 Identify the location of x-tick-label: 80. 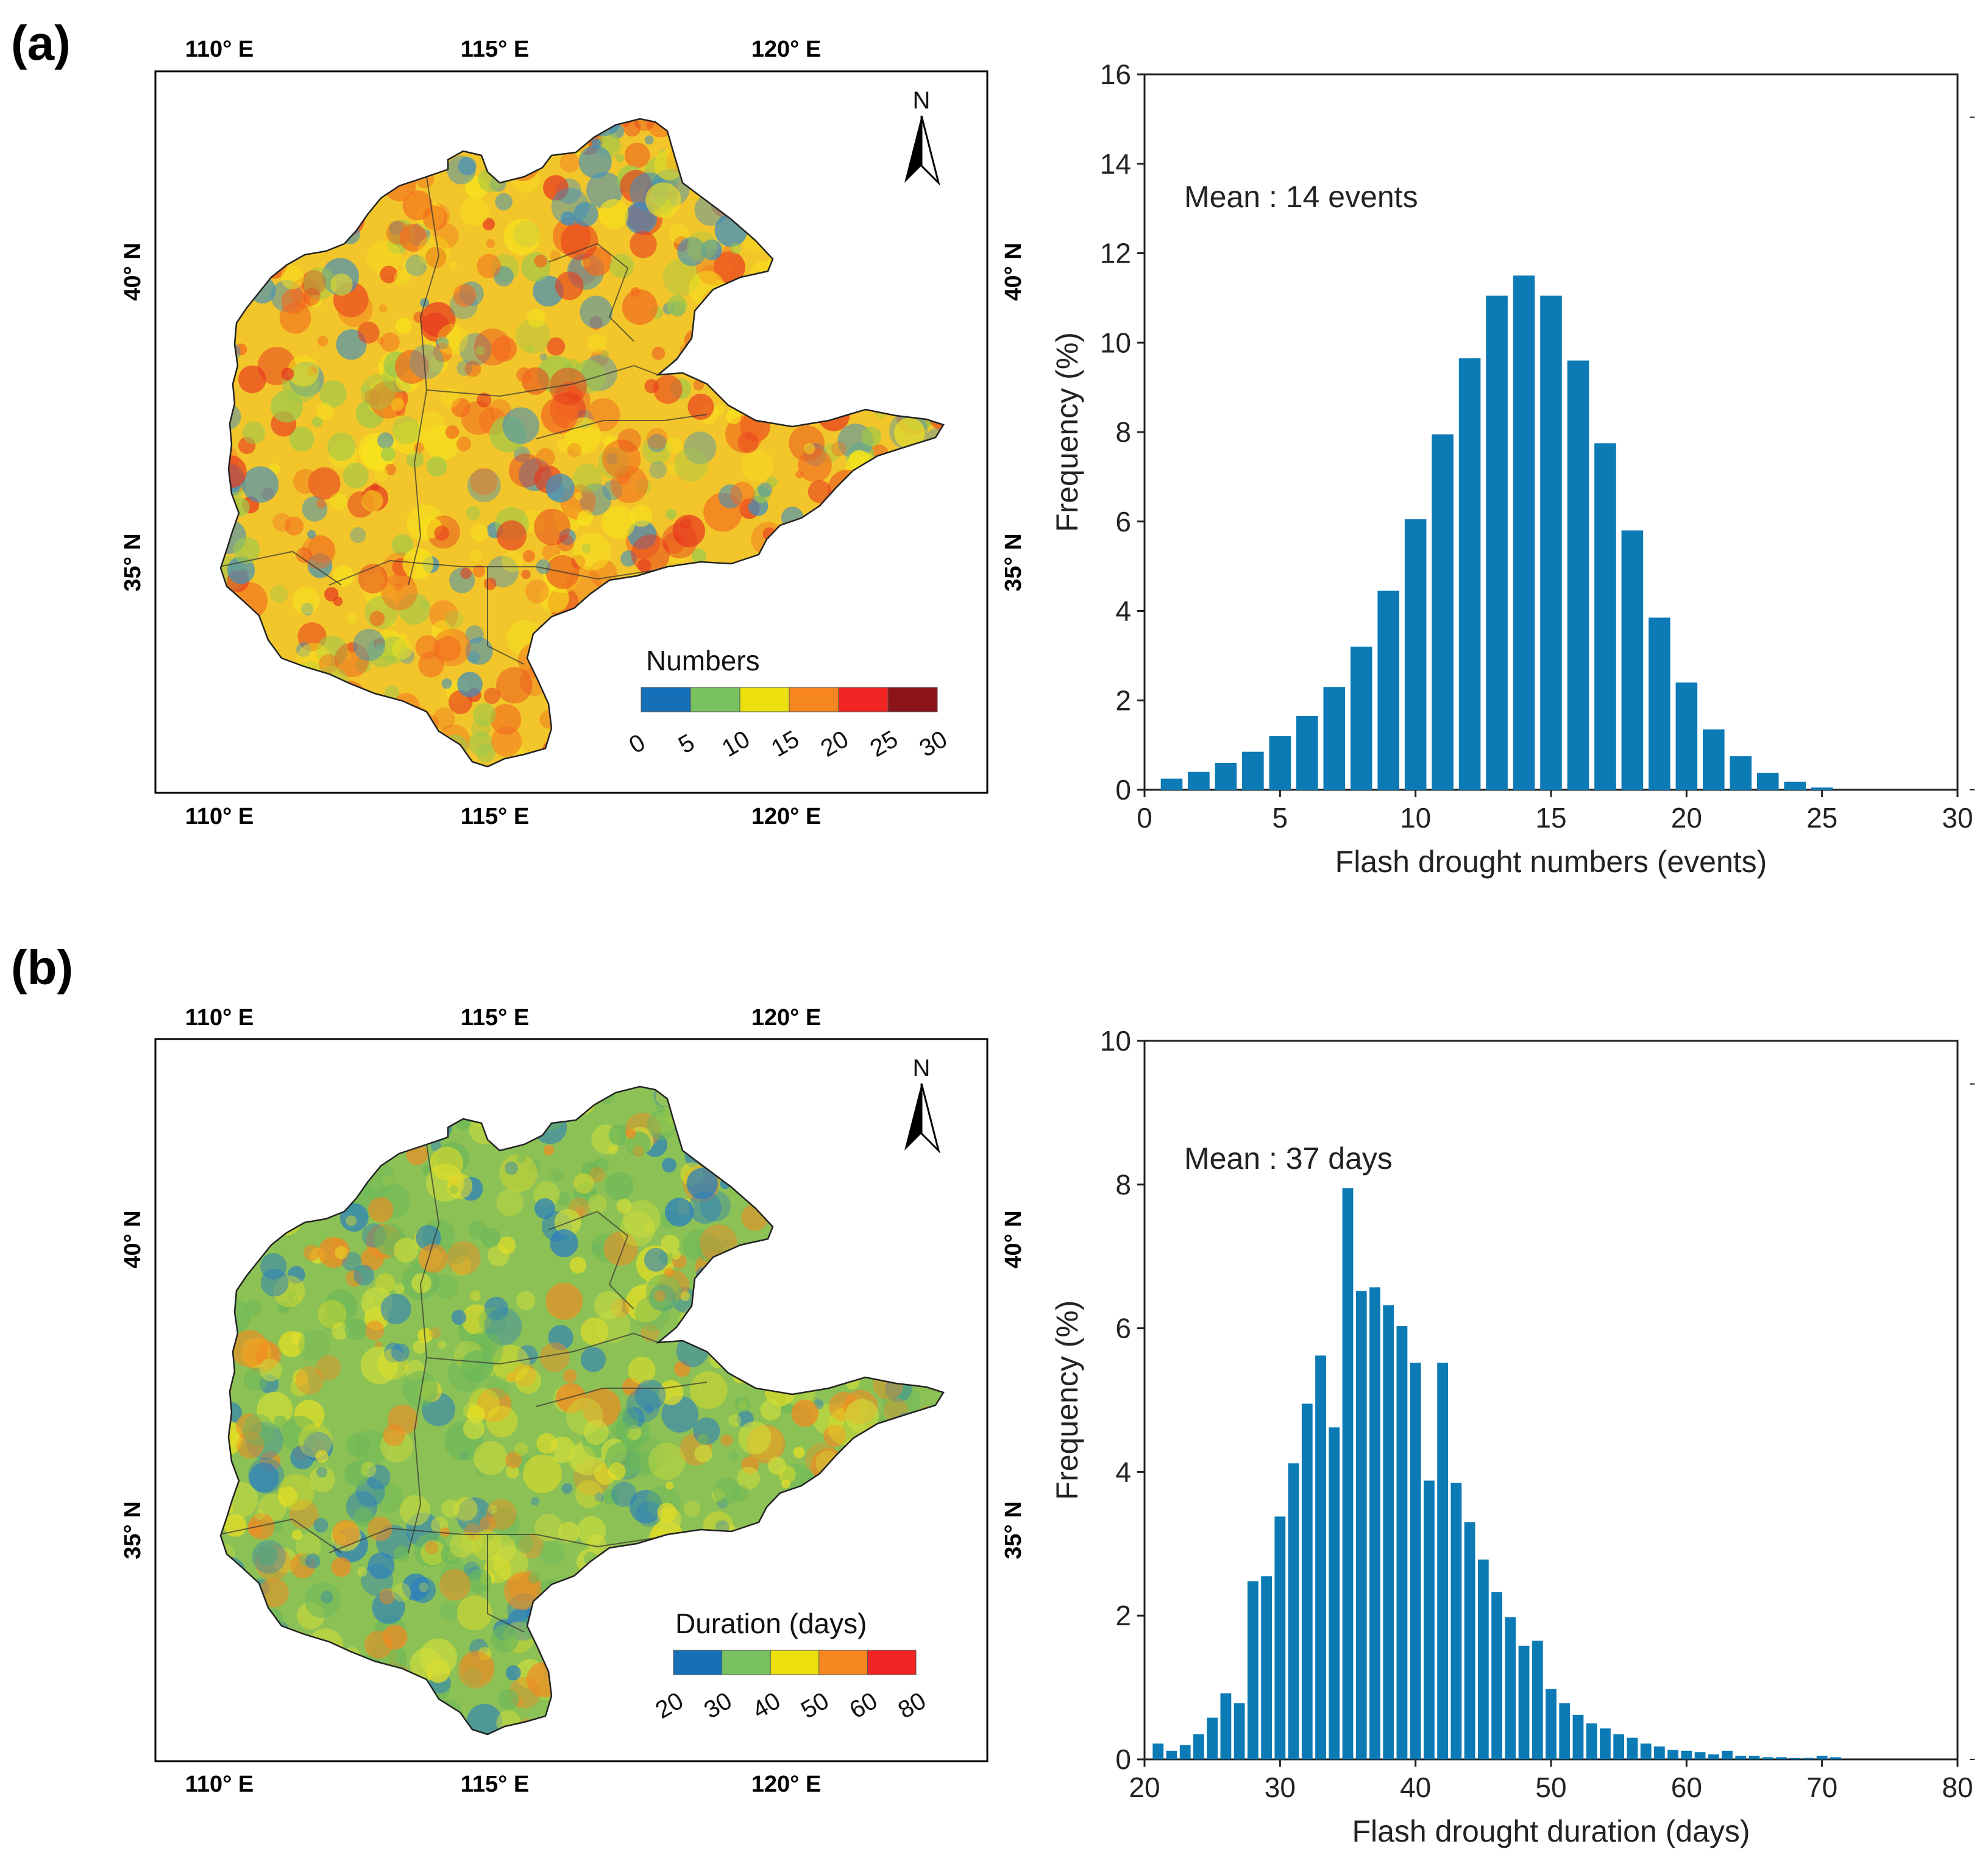
(1957, 1788).